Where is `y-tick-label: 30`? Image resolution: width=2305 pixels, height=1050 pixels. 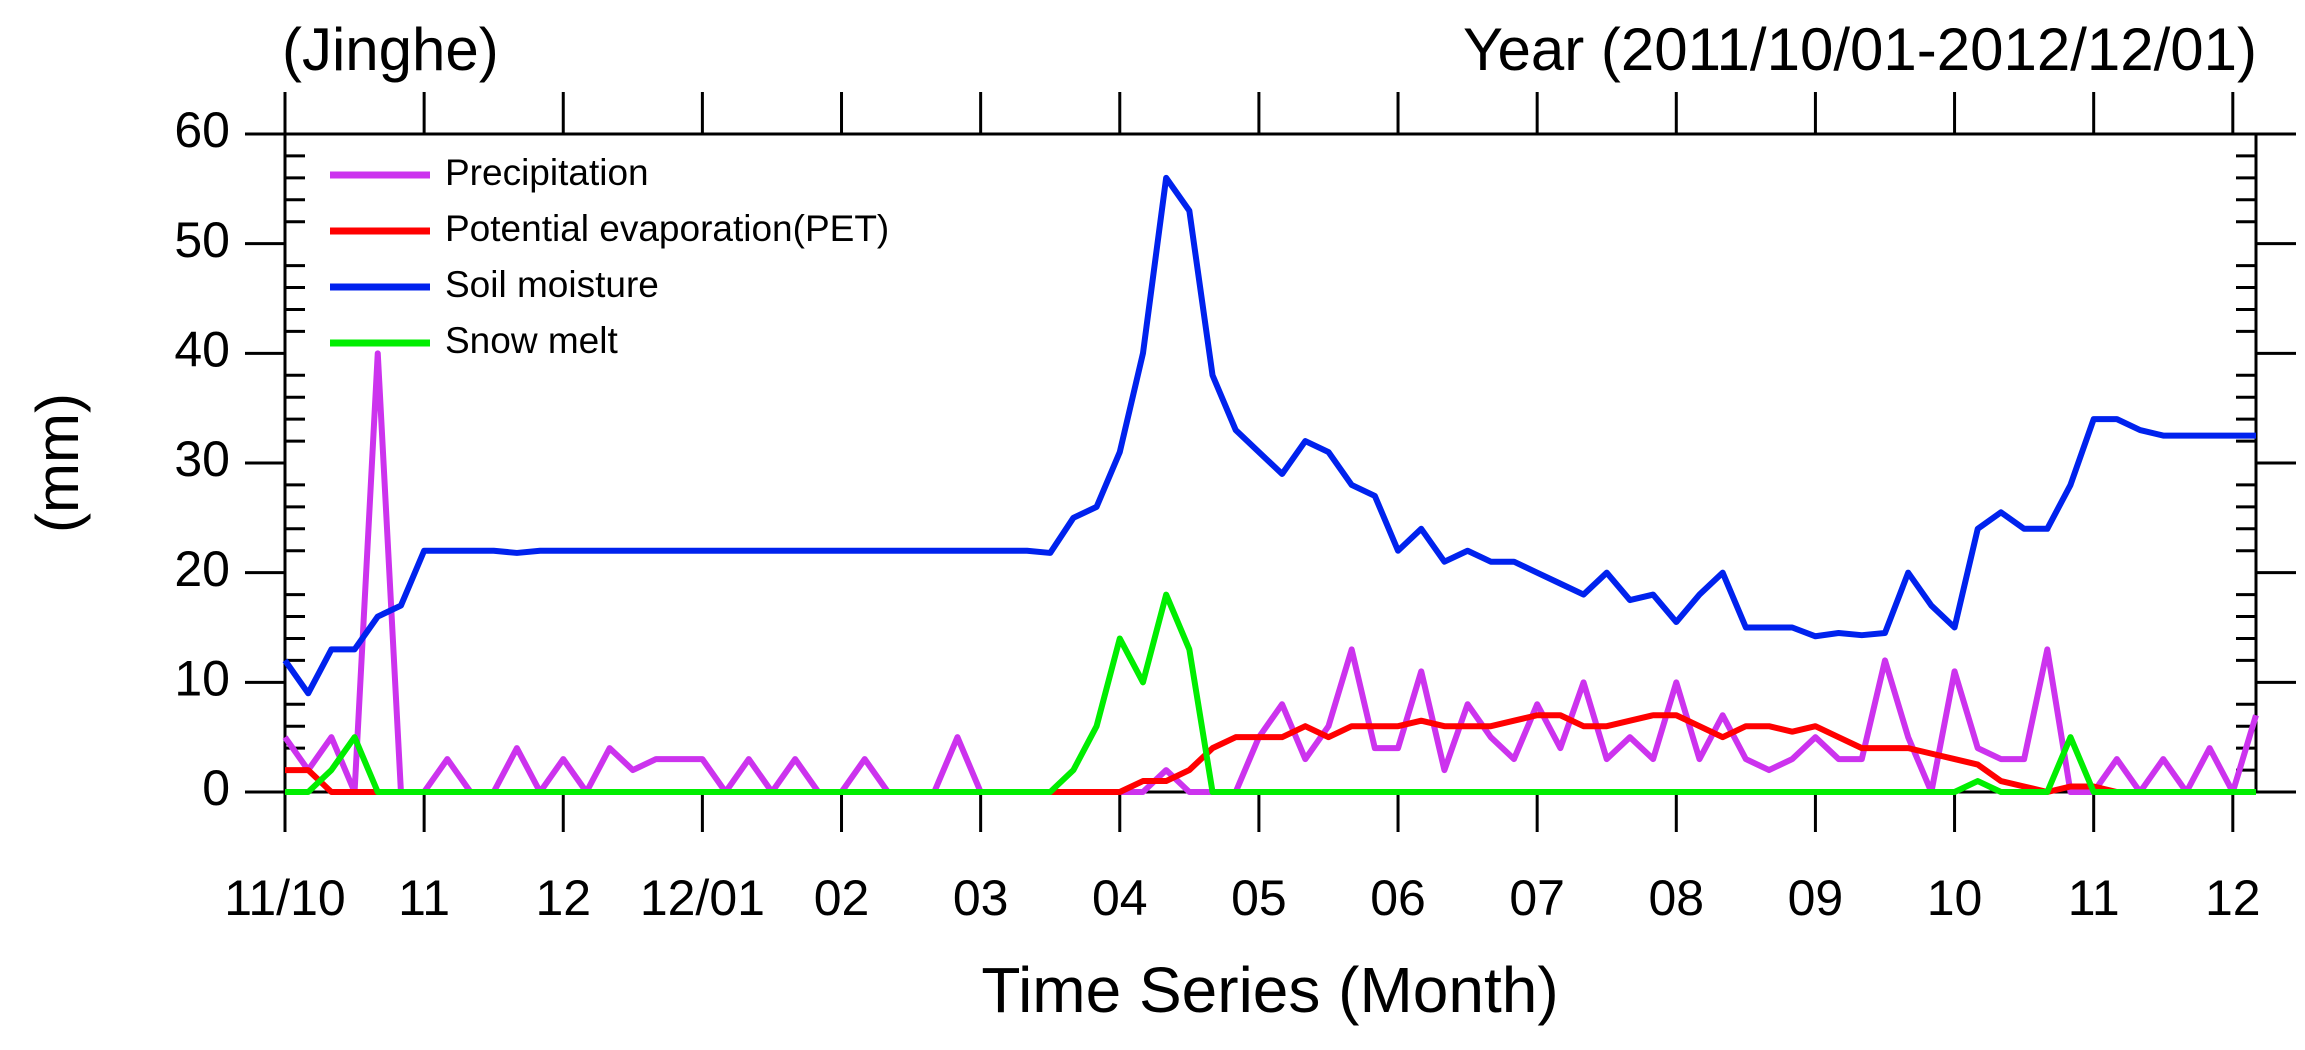 y-tick-label: 30 is located at coordinates (202, 459).